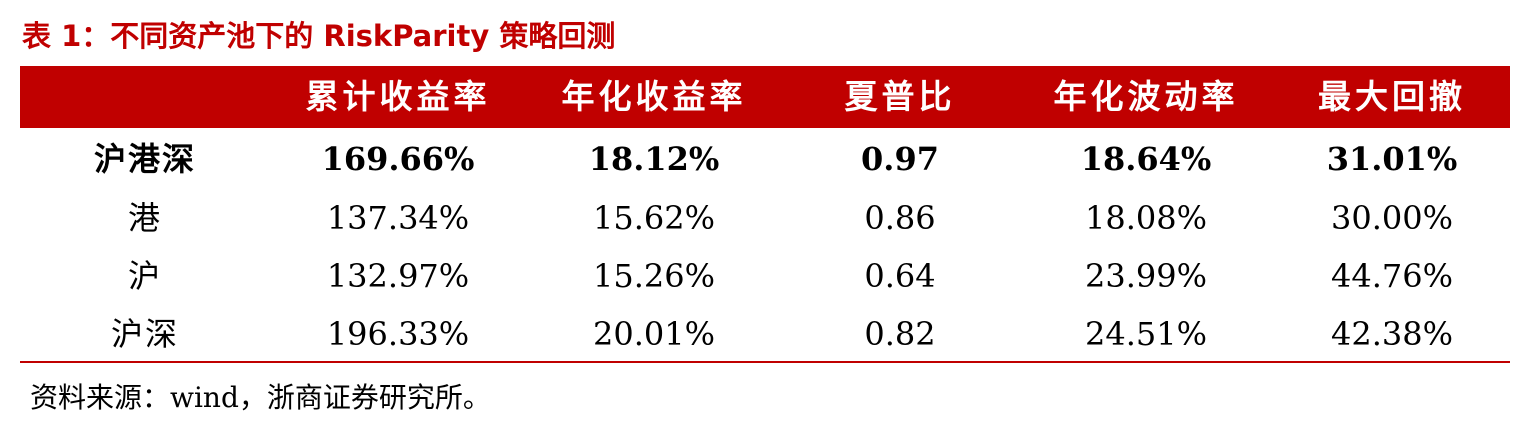  Describe the element at coordinates (398, 334) in the screenshot. I see `cumulative-return-value: 196.33%` at that location.